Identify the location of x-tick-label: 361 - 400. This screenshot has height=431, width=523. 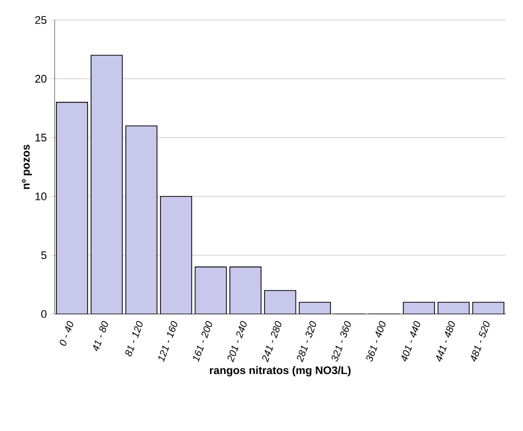
(376, 341).